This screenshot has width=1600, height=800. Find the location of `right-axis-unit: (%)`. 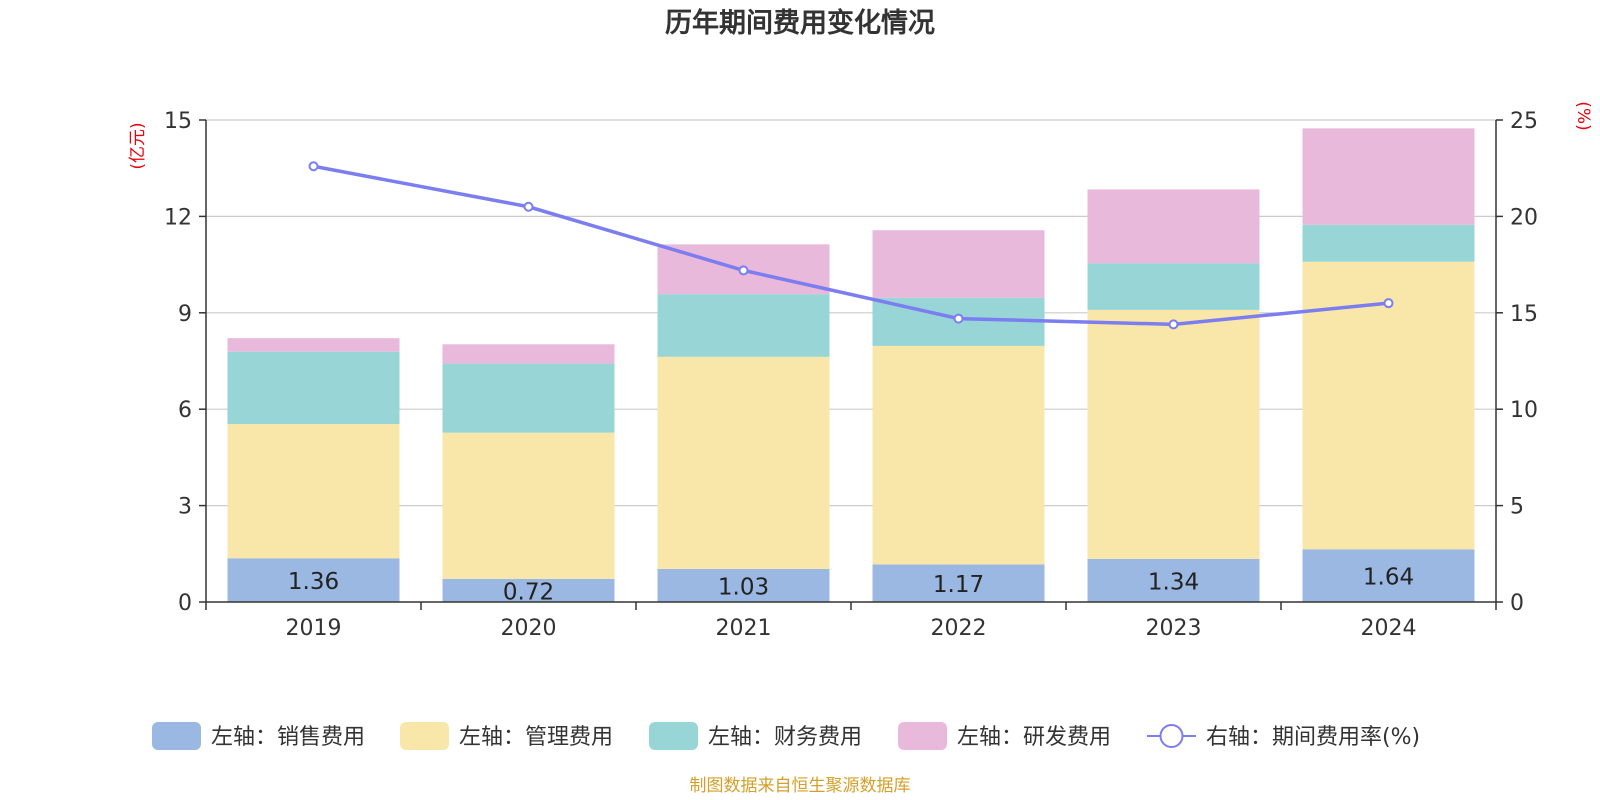

right-axis-unit: (%) is located at coordinates (1583, 115).